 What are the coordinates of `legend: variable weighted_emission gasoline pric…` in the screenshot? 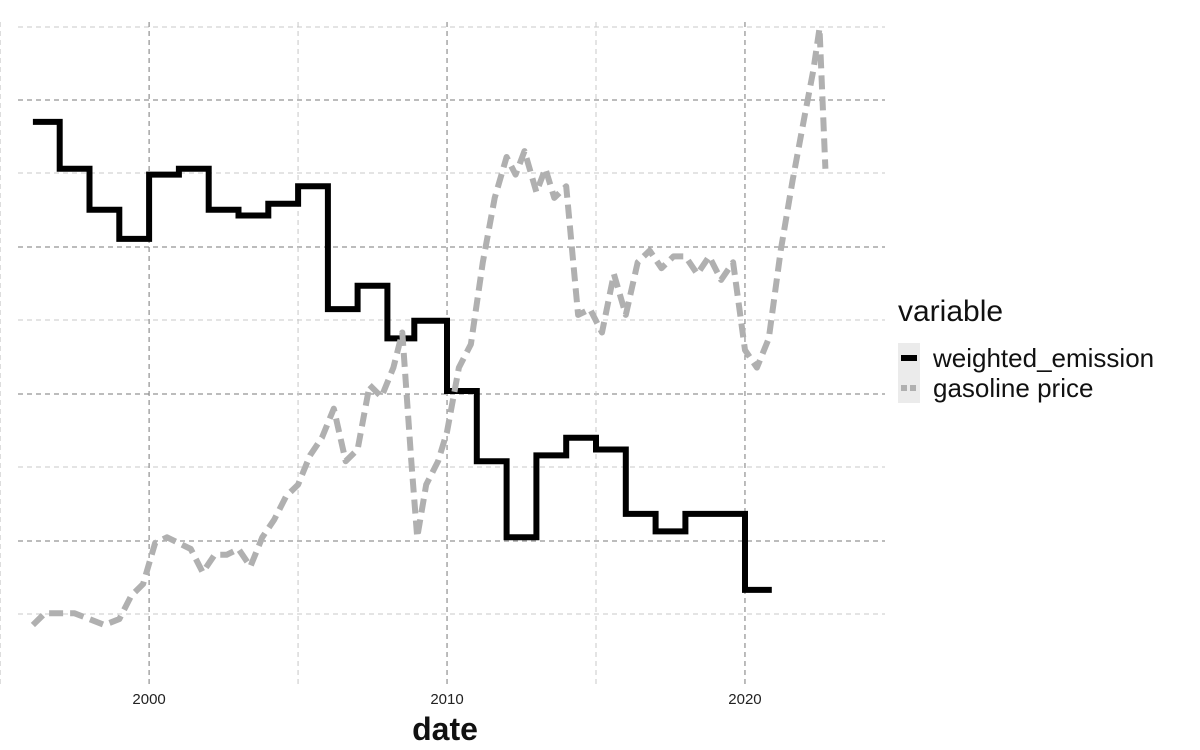 It's located at (1026, 349).